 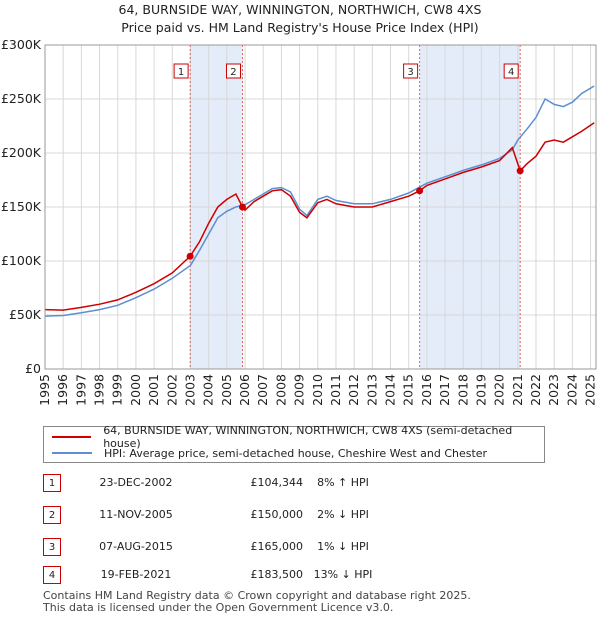 I want to click on y-tick-label: £250K, so click(x=21, y=98).